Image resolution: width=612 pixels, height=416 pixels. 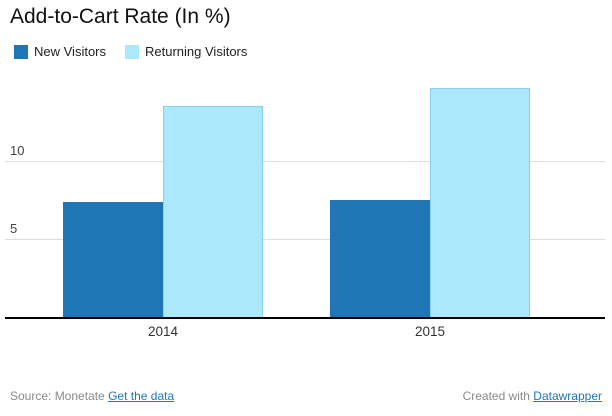 I want to click on credit-label: Created with, so click(x=496, y=396).